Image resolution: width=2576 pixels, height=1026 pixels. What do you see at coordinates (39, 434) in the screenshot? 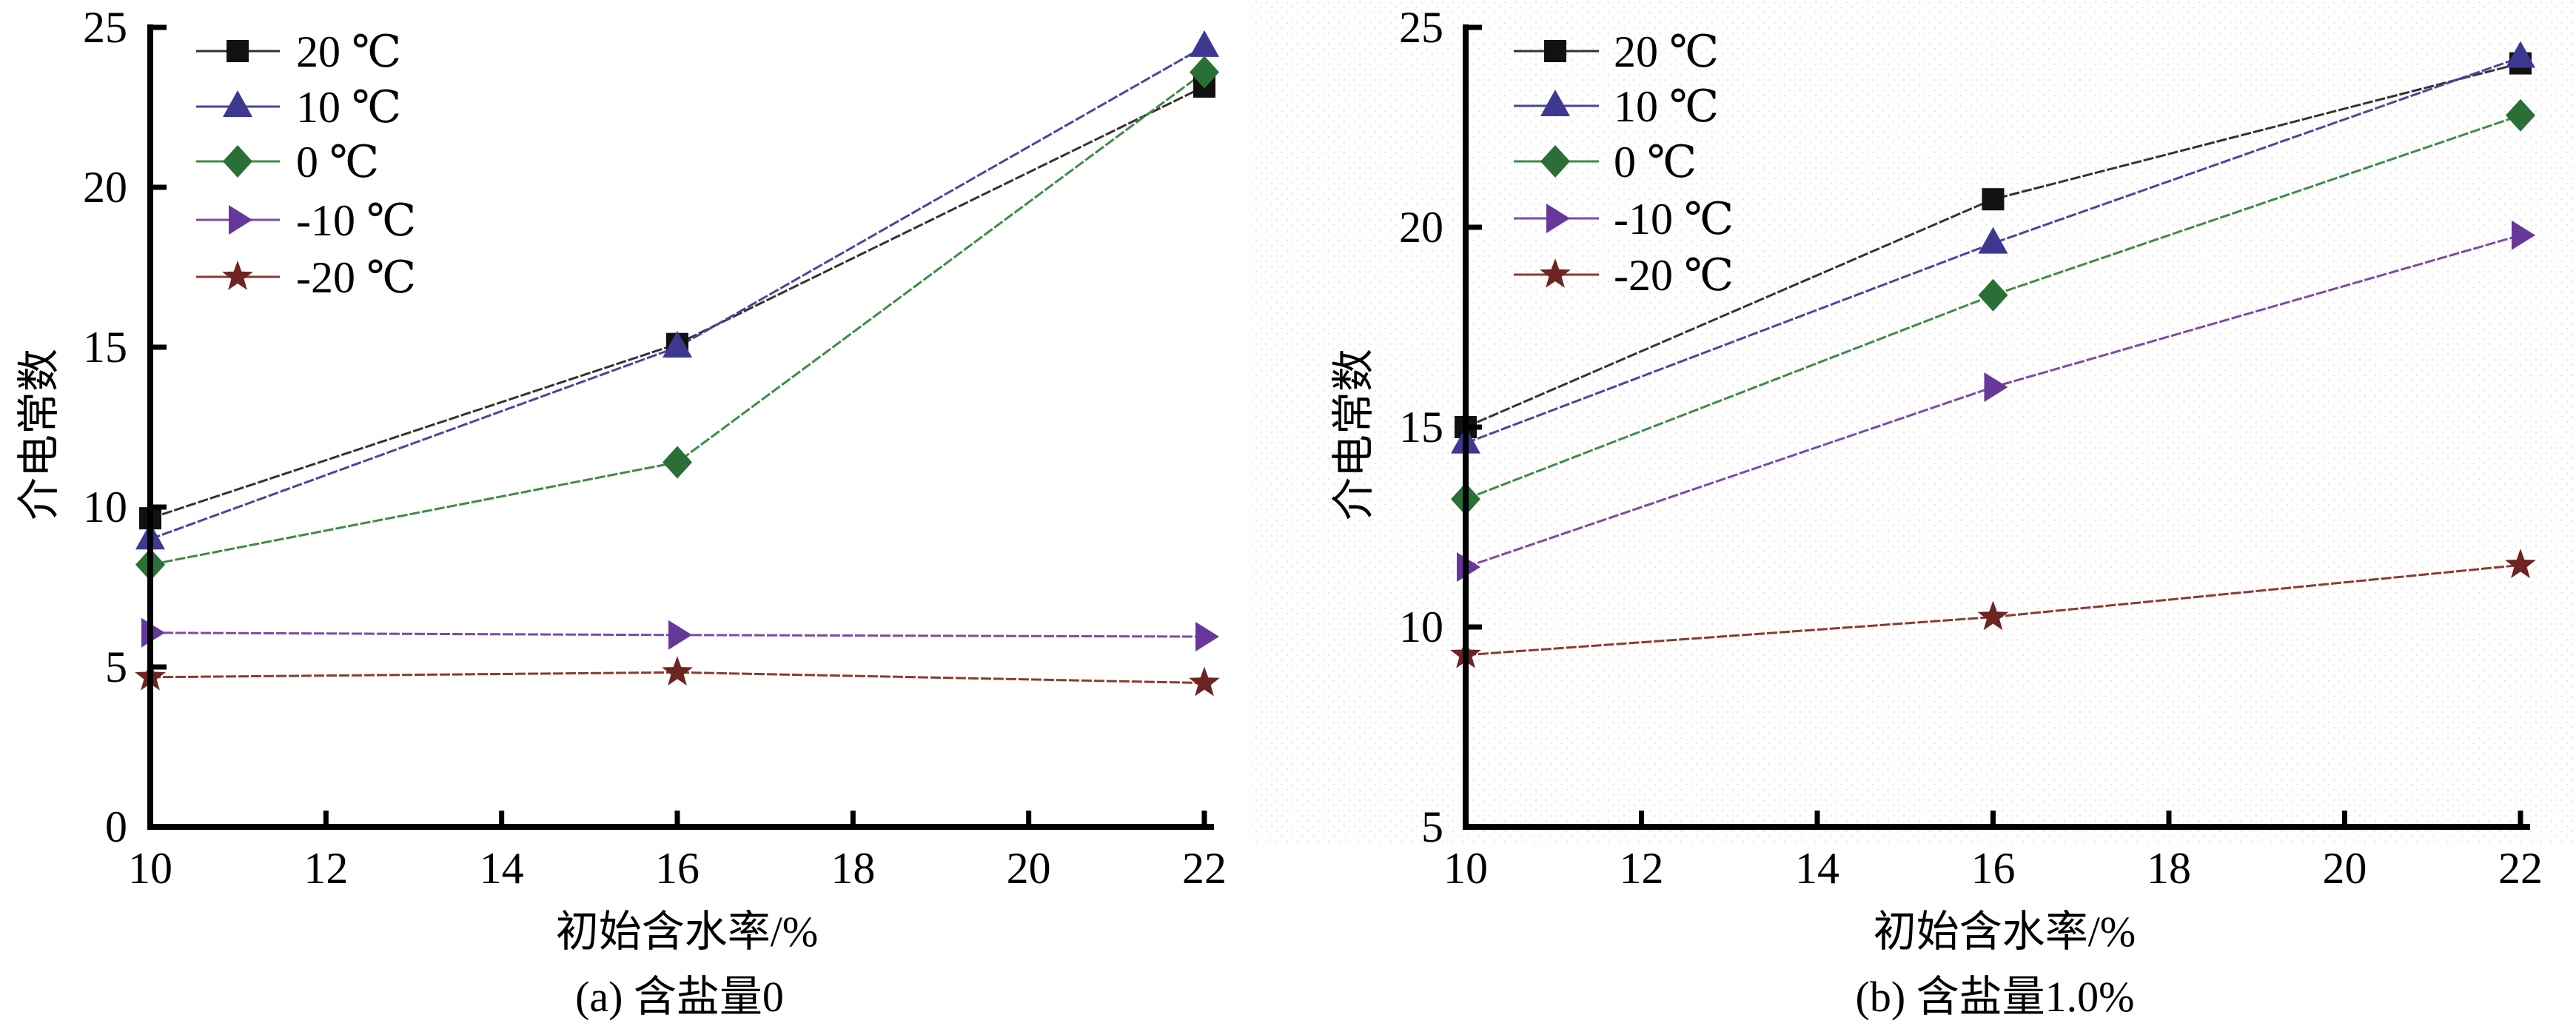
I see `y-axis-title-a: 介电常数` at bounding box center [39, 434].